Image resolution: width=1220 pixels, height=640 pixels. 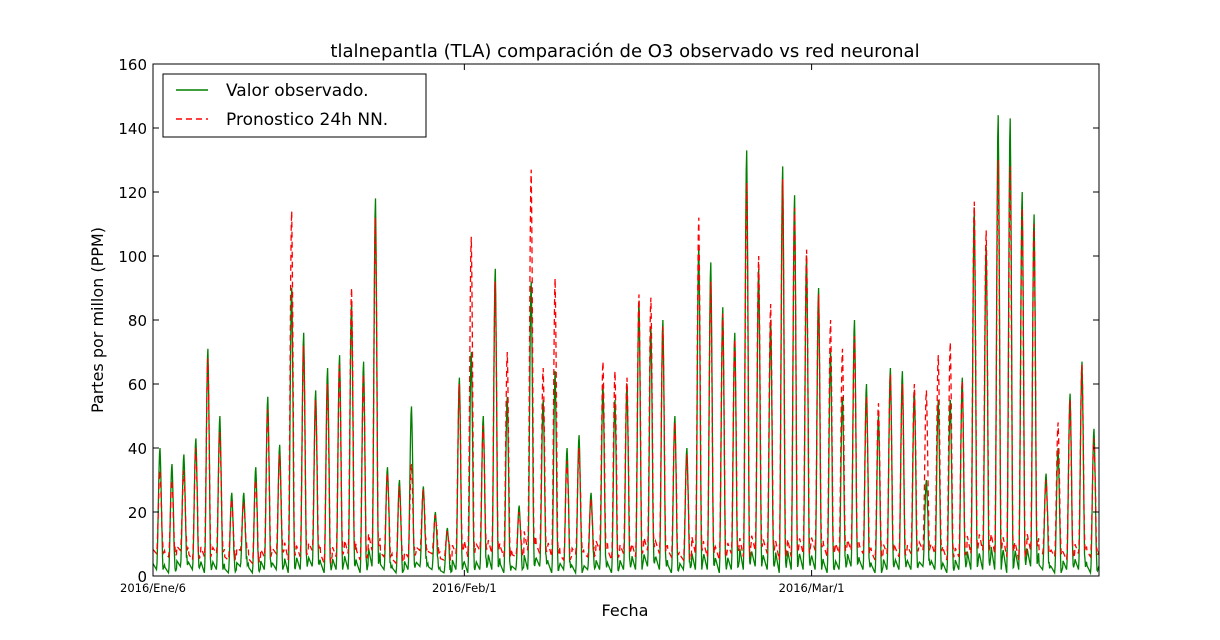 I want to click on y-tick-label: 20, so click(x=137, y=513).